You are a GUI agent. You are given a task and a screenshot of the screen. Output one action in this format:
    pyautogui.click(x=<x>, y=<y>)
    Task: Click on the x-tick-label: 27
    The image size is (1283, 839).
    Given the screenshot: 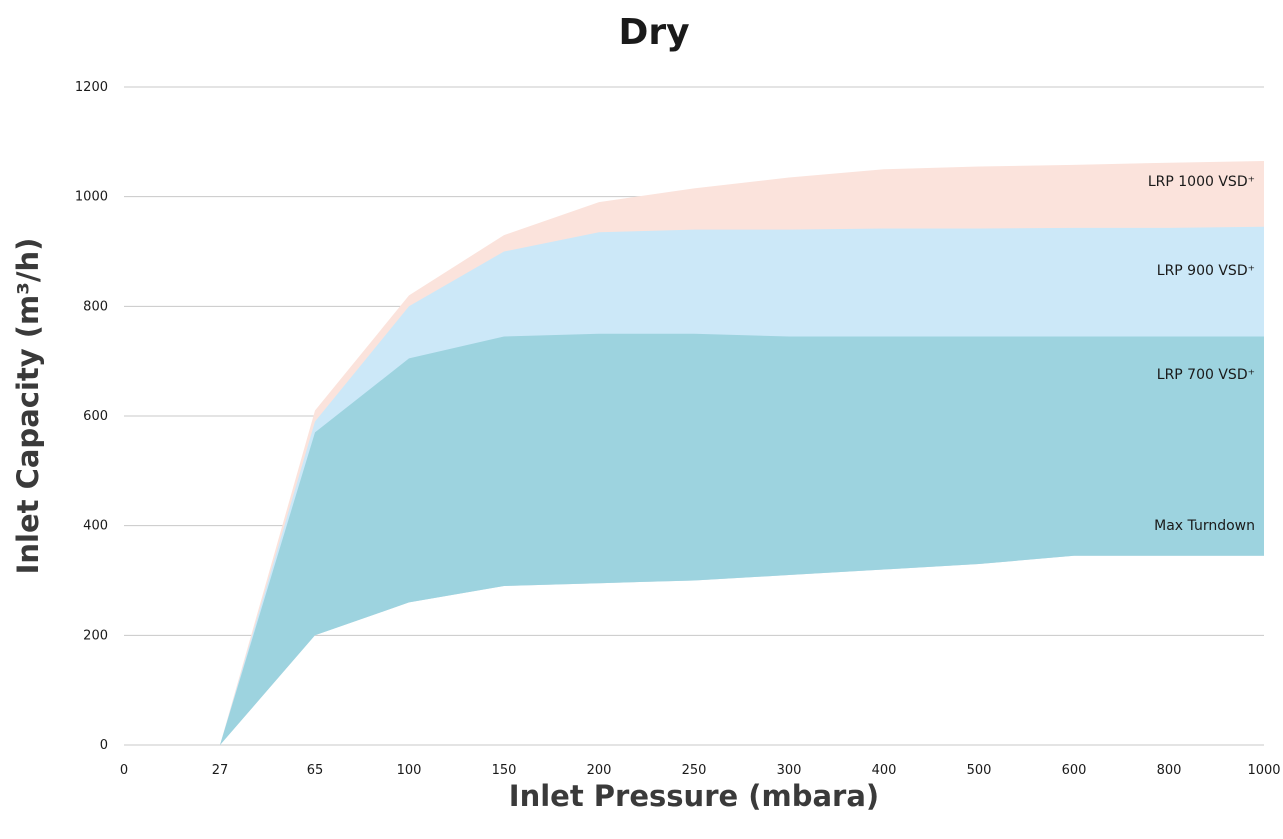 What is the action you would take?
    pyautogui.click(x=220, y=770)
    